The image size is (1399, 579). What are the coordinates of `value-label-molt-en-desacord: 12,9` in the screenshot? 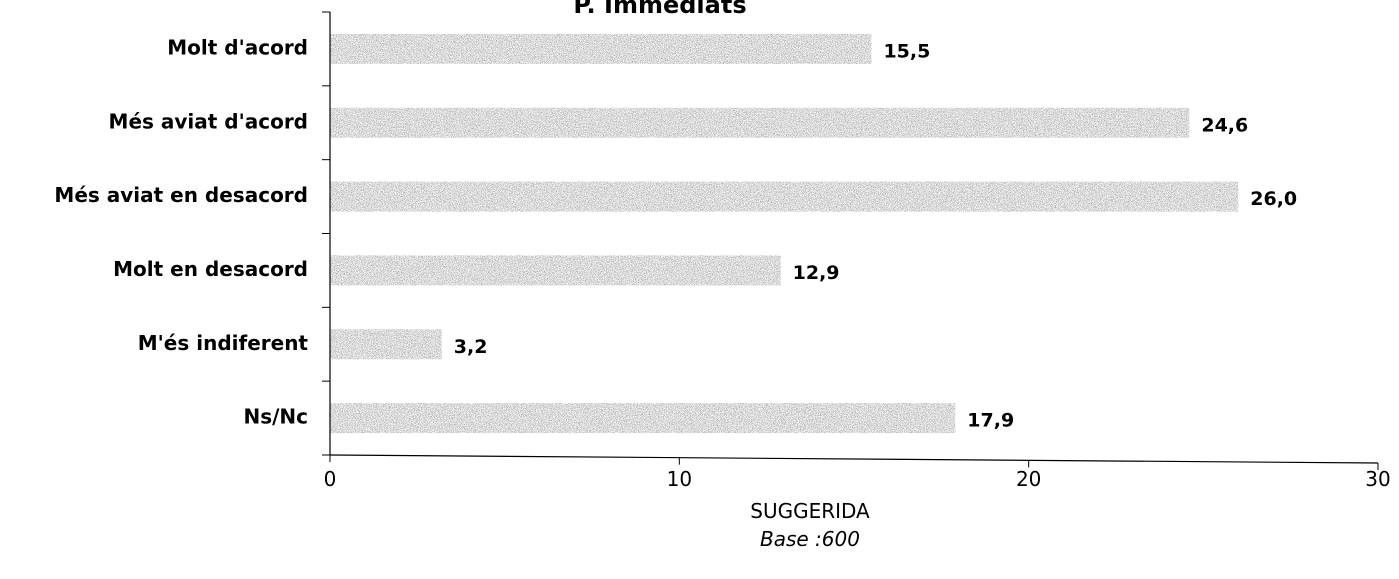 It's located at (816, 273).